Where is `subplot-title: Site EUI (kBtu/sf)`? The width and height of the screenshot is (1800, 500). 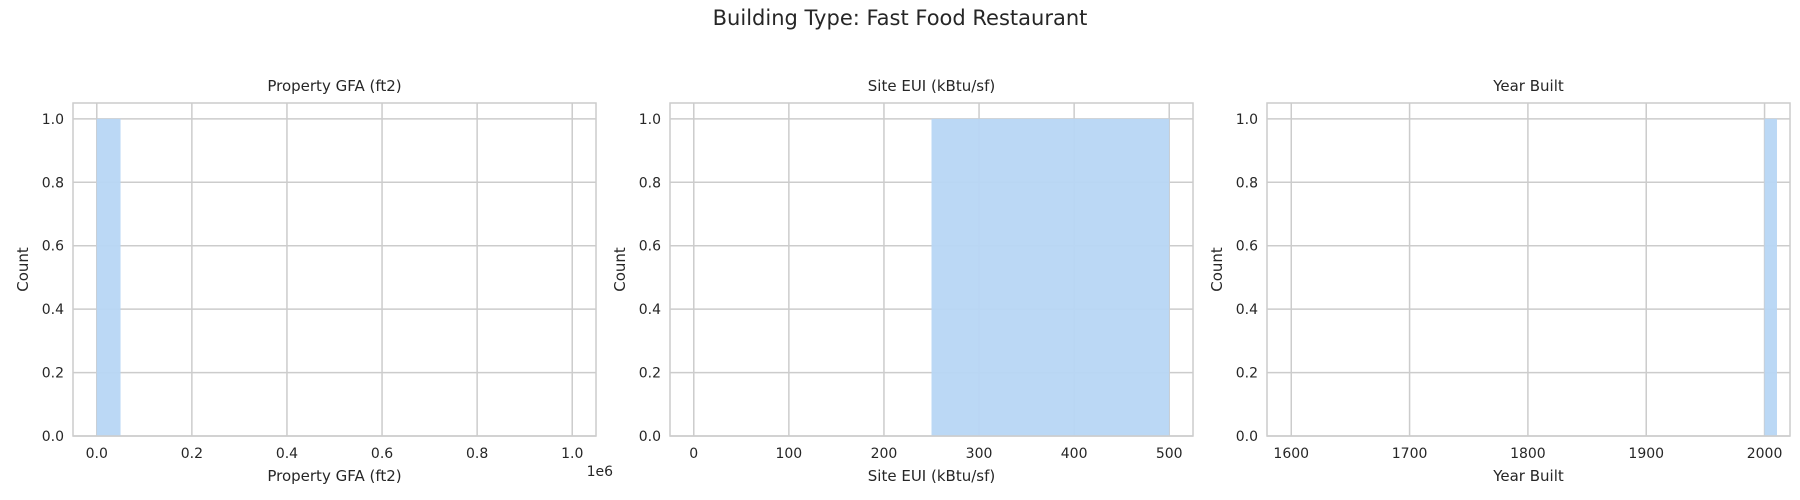 subplot-title: Site EUI (kBtu/sf) is located at coordinates (931, 86).